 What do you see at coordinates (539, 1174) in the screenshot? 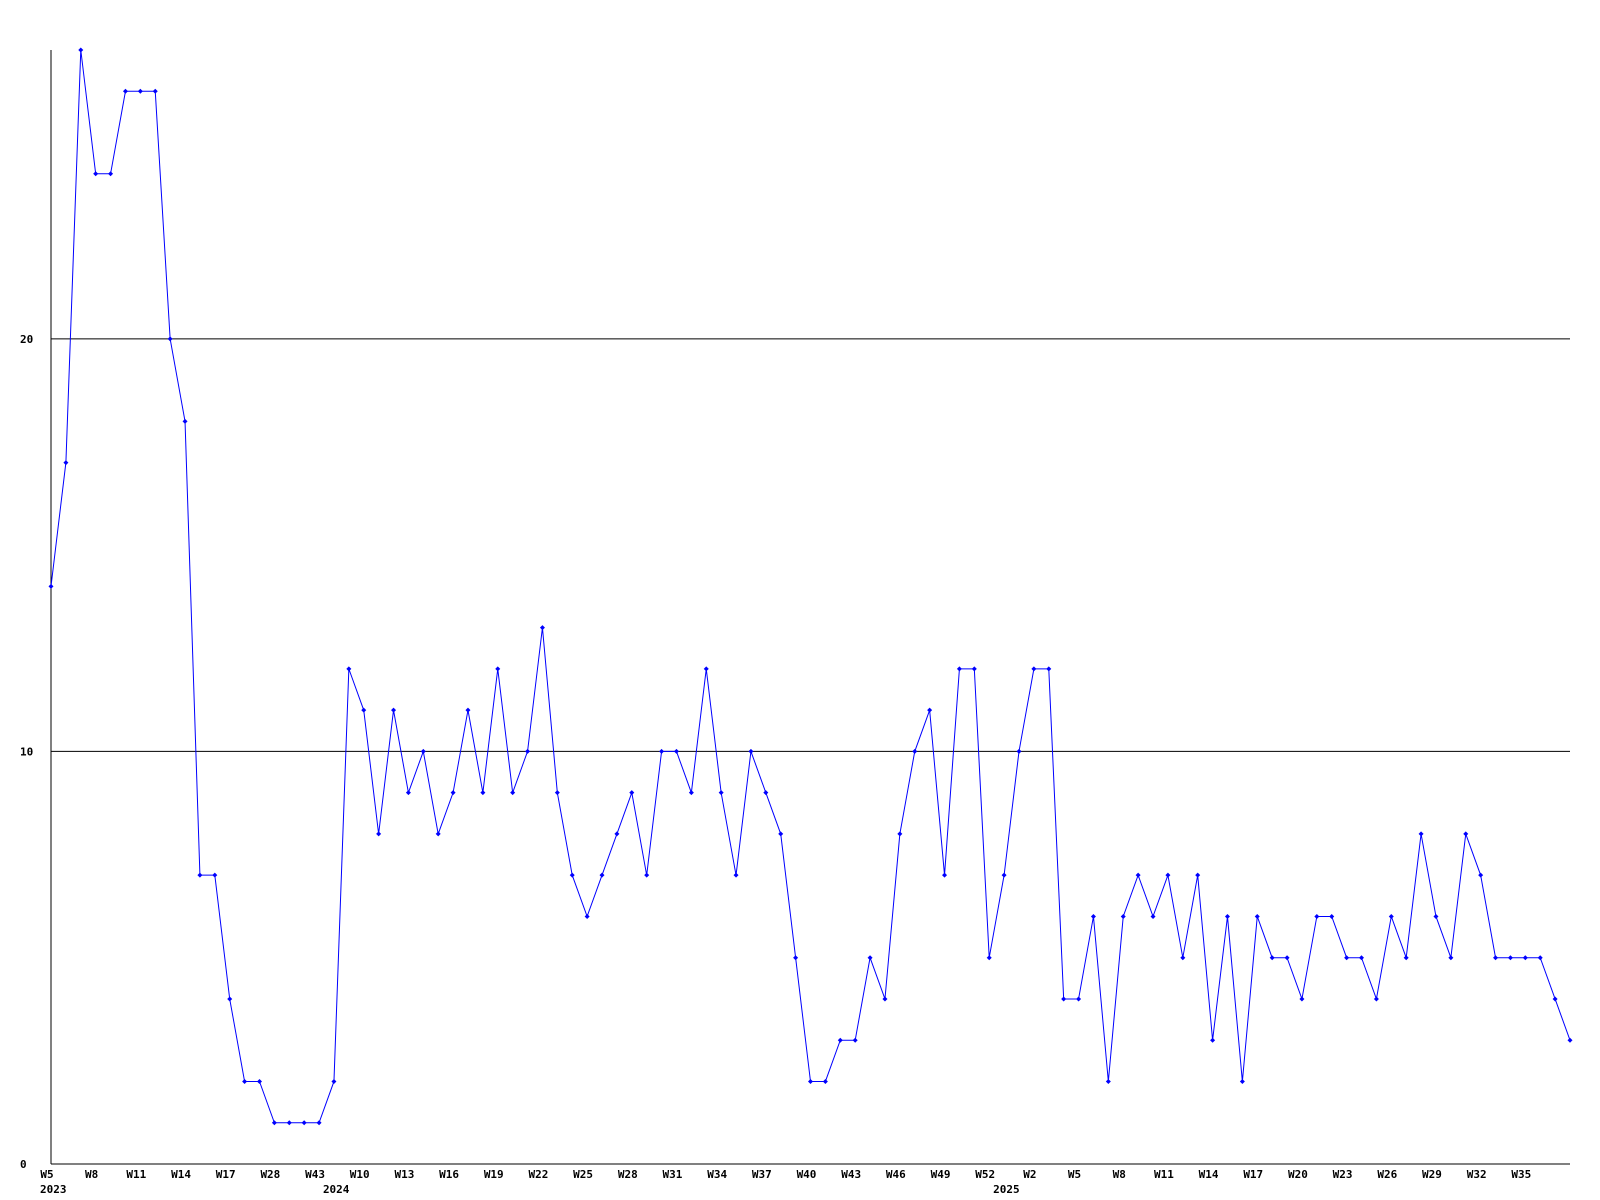
I see `x-tick-label: W22` at bounding box center [539, 1174].